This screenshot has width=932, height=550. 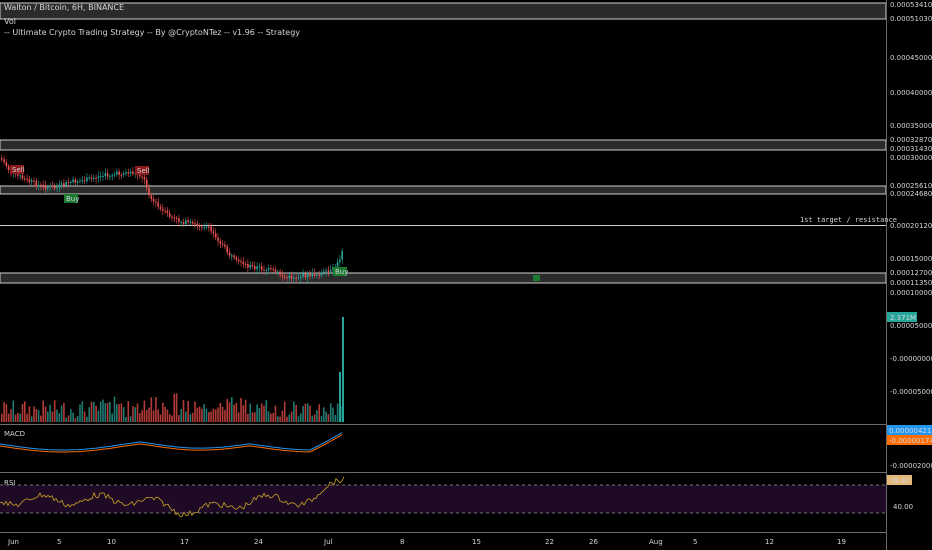 What do you see at coordinates (142, 170) in the screenshot?
I see `signal-sell-2: Sell` at bounding box center [142, 170].